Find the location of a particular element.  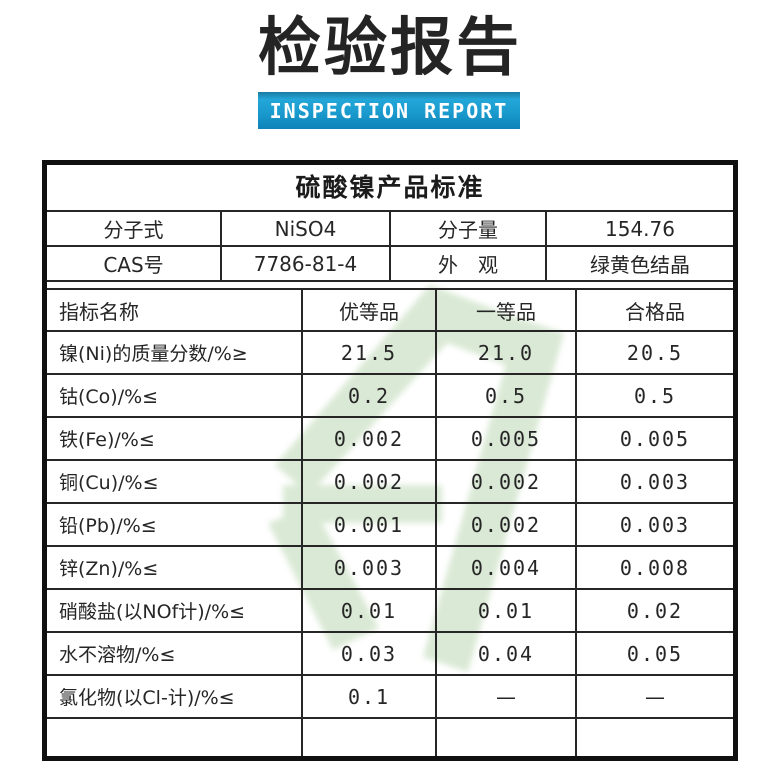

spec-row: 钴(Co)/%≤ 0.2 0.5 0.5 is located at coordinates (390, 396).